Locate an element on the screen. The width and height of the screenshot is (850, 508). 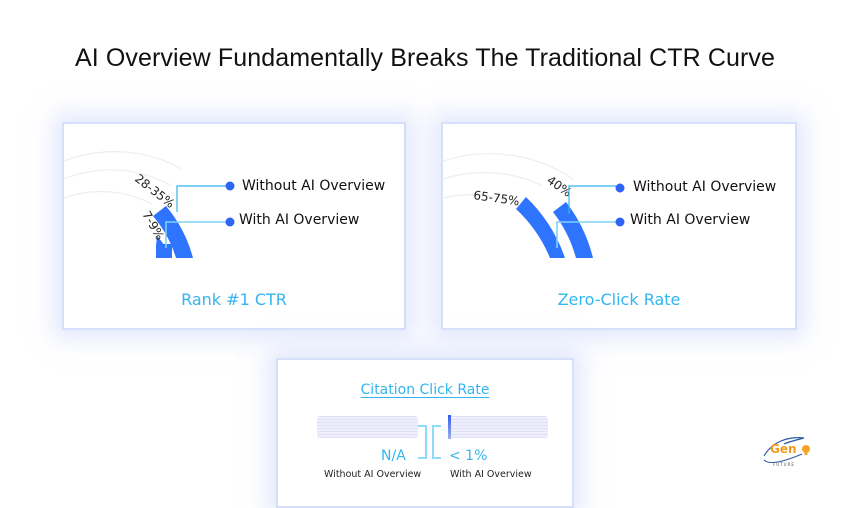
label-without-ai: Without AI Overview is located at coordinates (373, 474).